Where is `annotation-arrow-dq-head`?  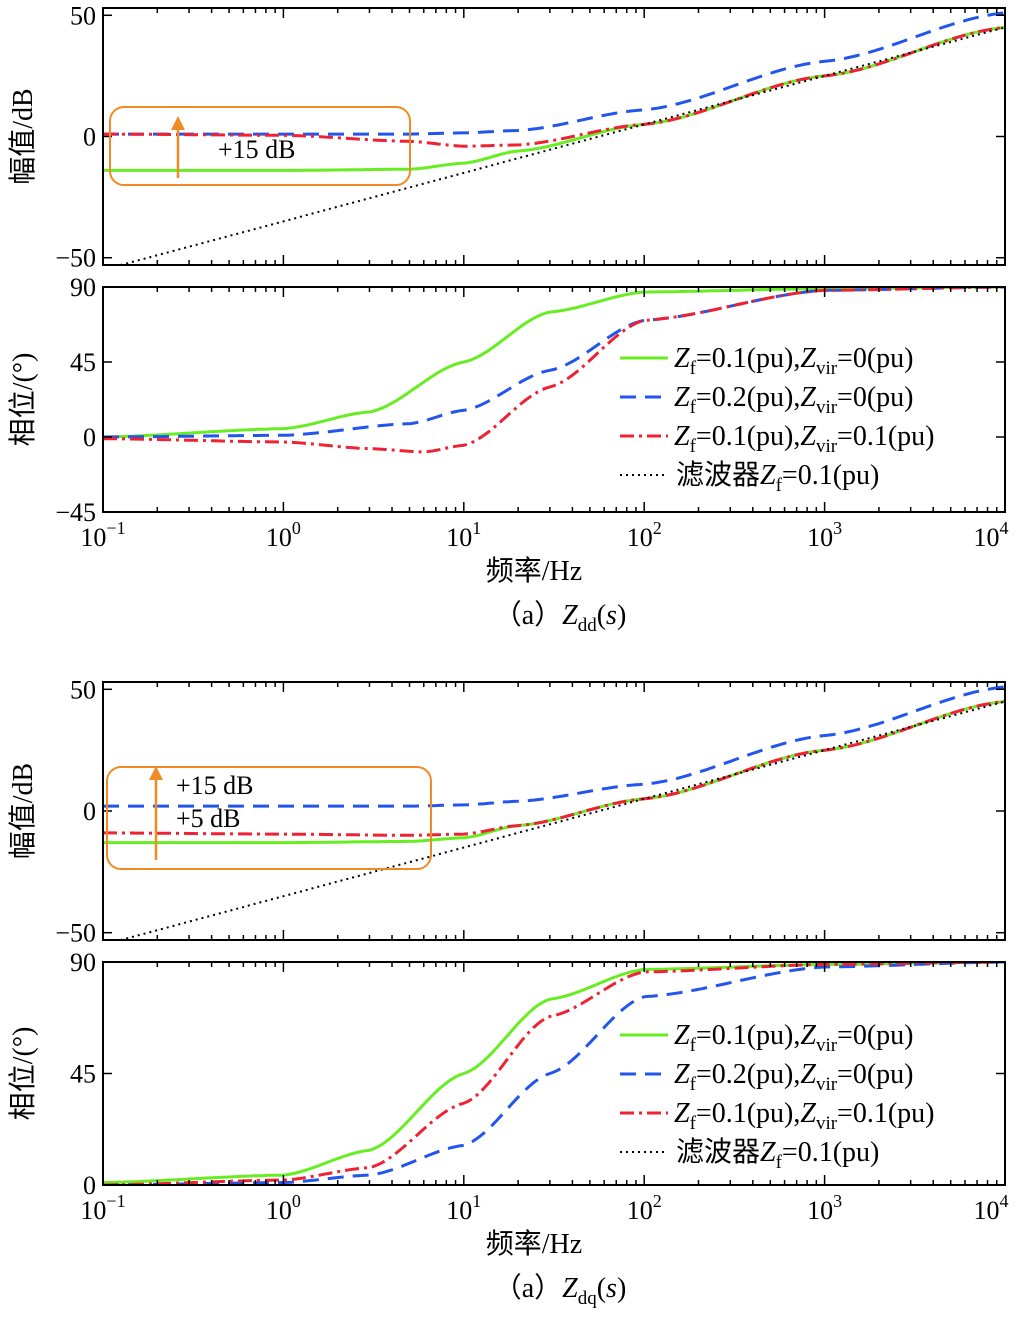
annotation-arrow-dq-head is located at coordinates (156, 773).